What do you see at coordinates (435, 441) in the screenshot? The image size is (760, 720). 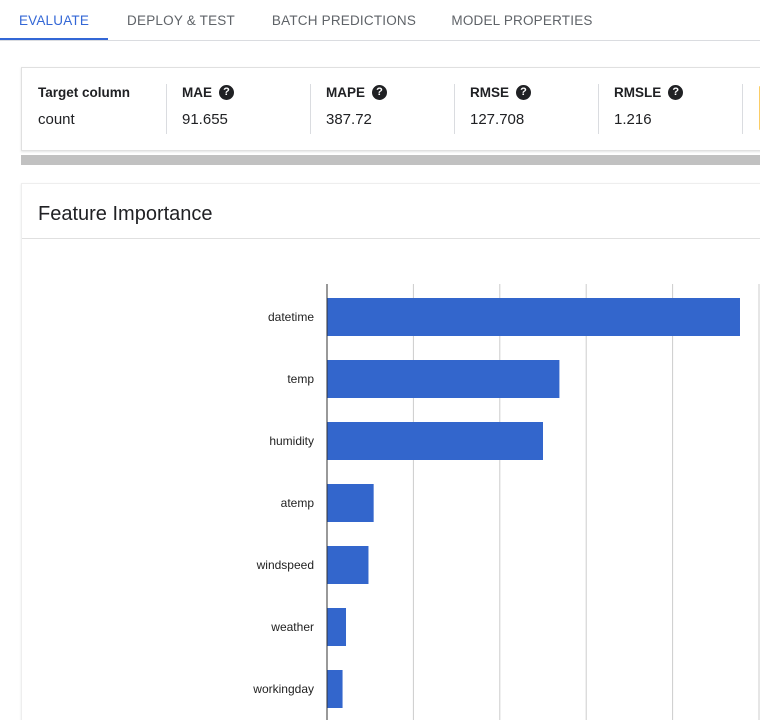 I see `bar-humidity` at bounding box center [435, 441].